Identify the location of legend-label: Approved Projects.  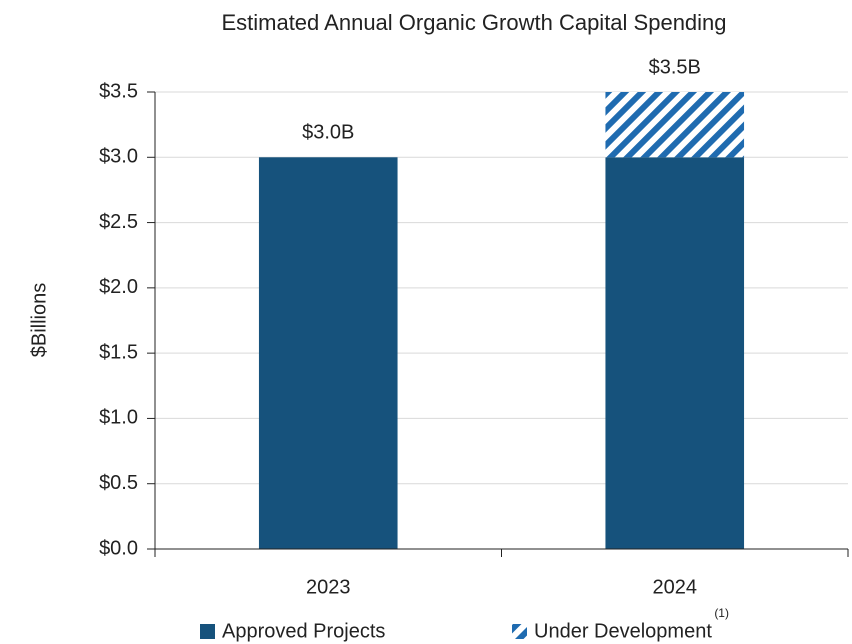
(303, 631).